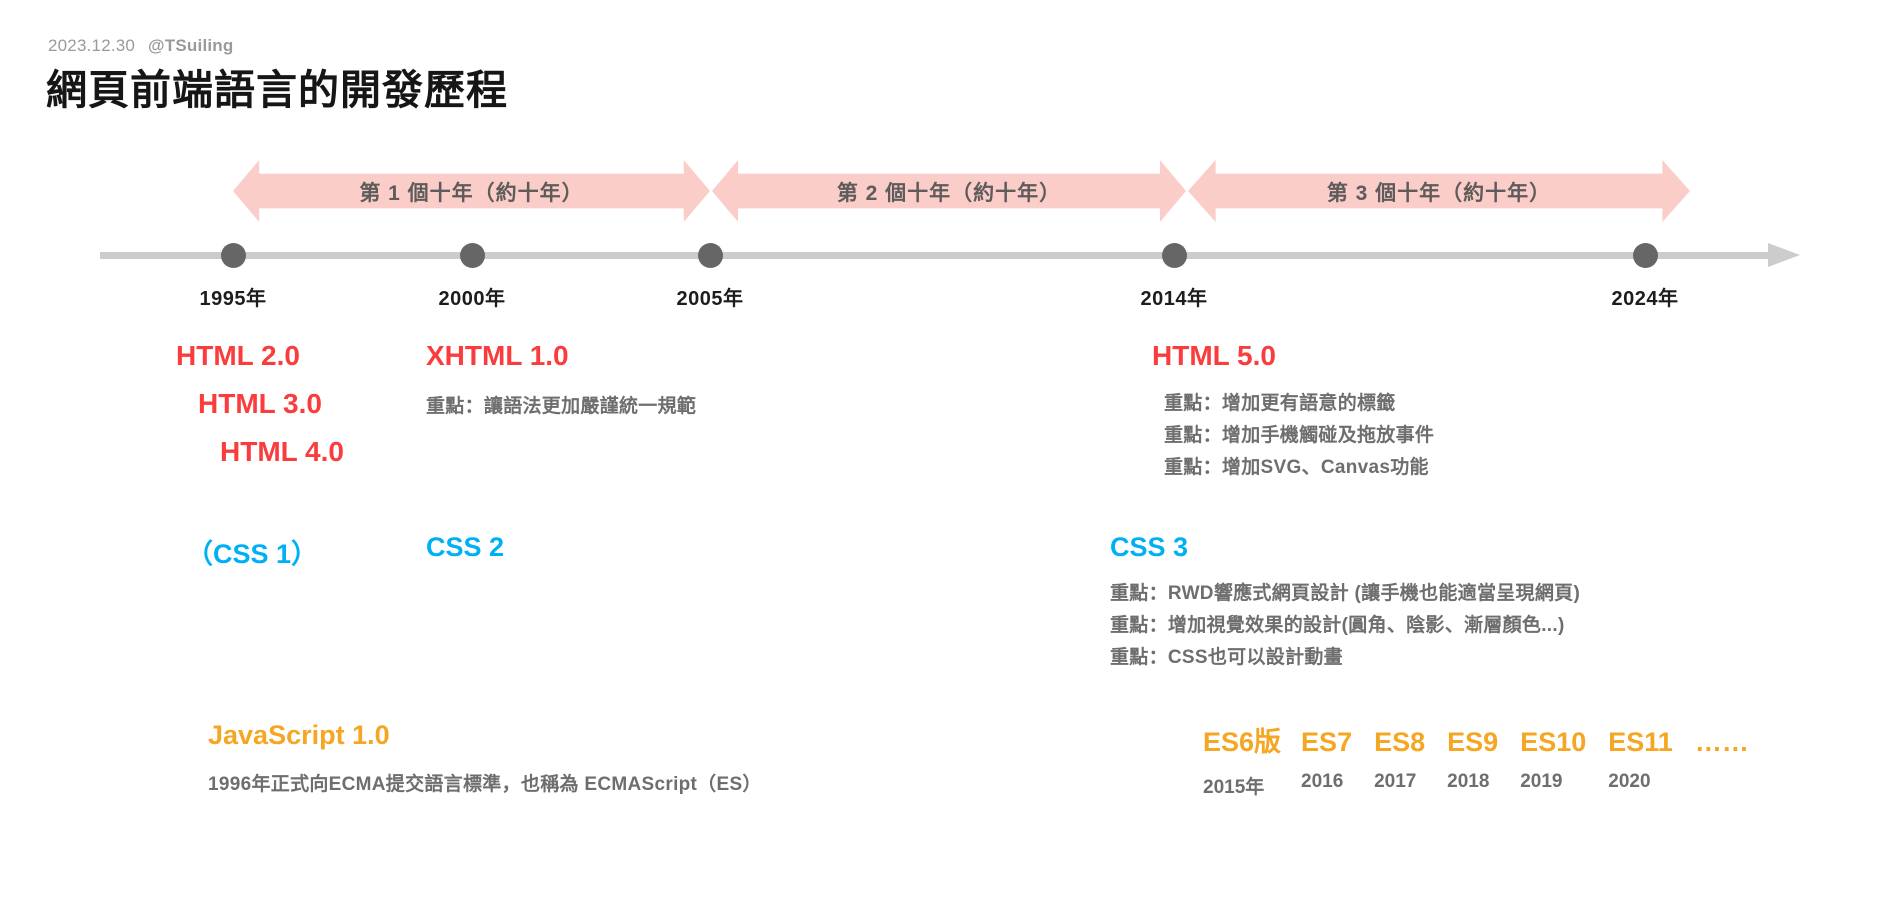  Describe the element at coordinates (191, 45) in the screenshot. I see `byline-author: @TSuiling` at that location.